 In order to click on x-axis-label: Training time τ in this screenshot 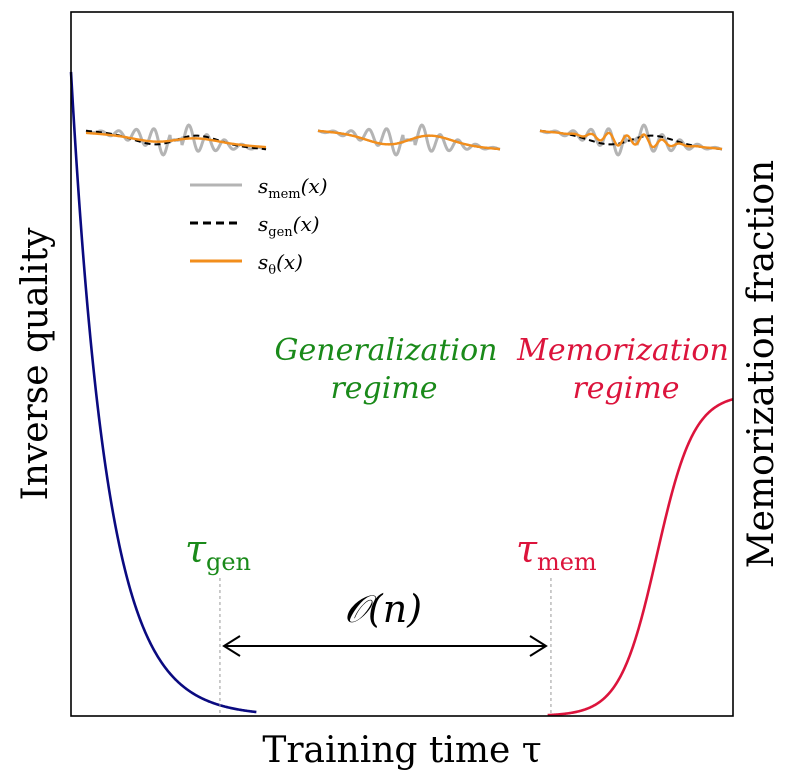, I will do `click(401, 750)`.